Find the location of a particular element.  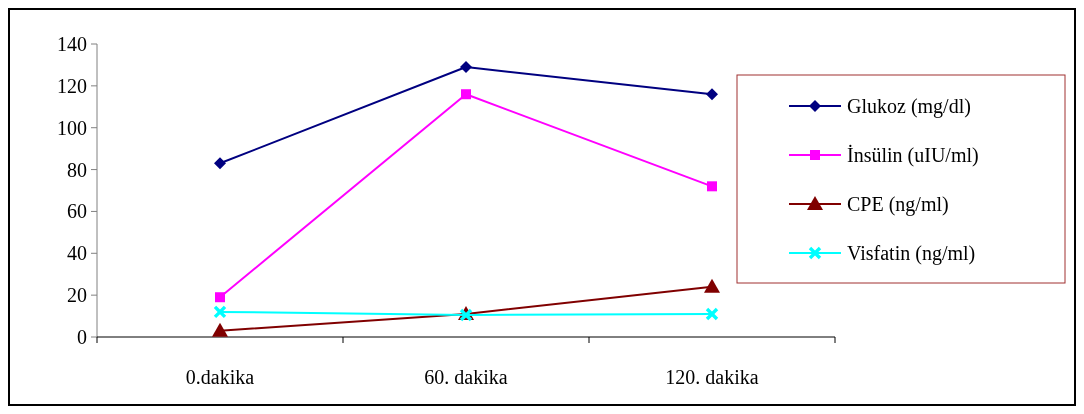

y-tick-label: 40 is located at coordinates (77, 253).